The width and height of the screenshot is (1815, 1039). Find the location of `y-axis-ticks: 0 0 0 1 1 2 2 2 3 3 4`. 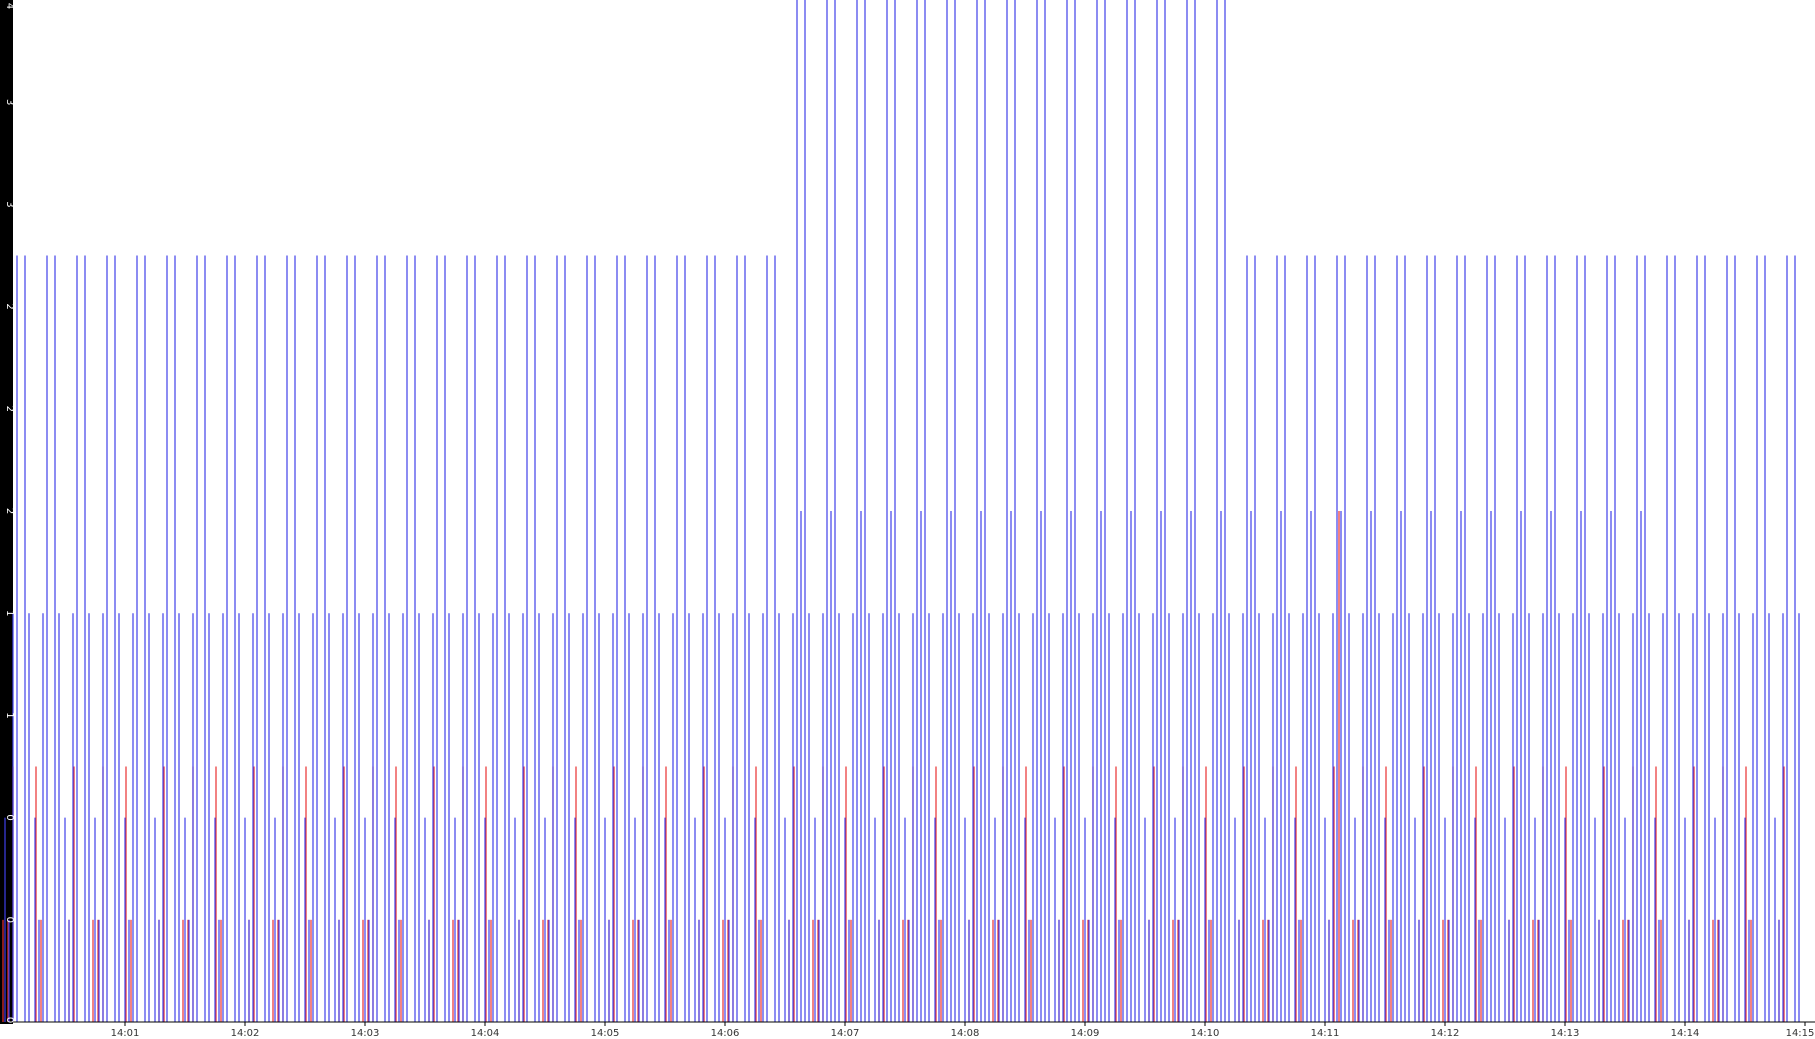

y-axis-ticks: 0 0 0 1 1 2 2 2 3 3 4 is located at coordinates (9, 513).